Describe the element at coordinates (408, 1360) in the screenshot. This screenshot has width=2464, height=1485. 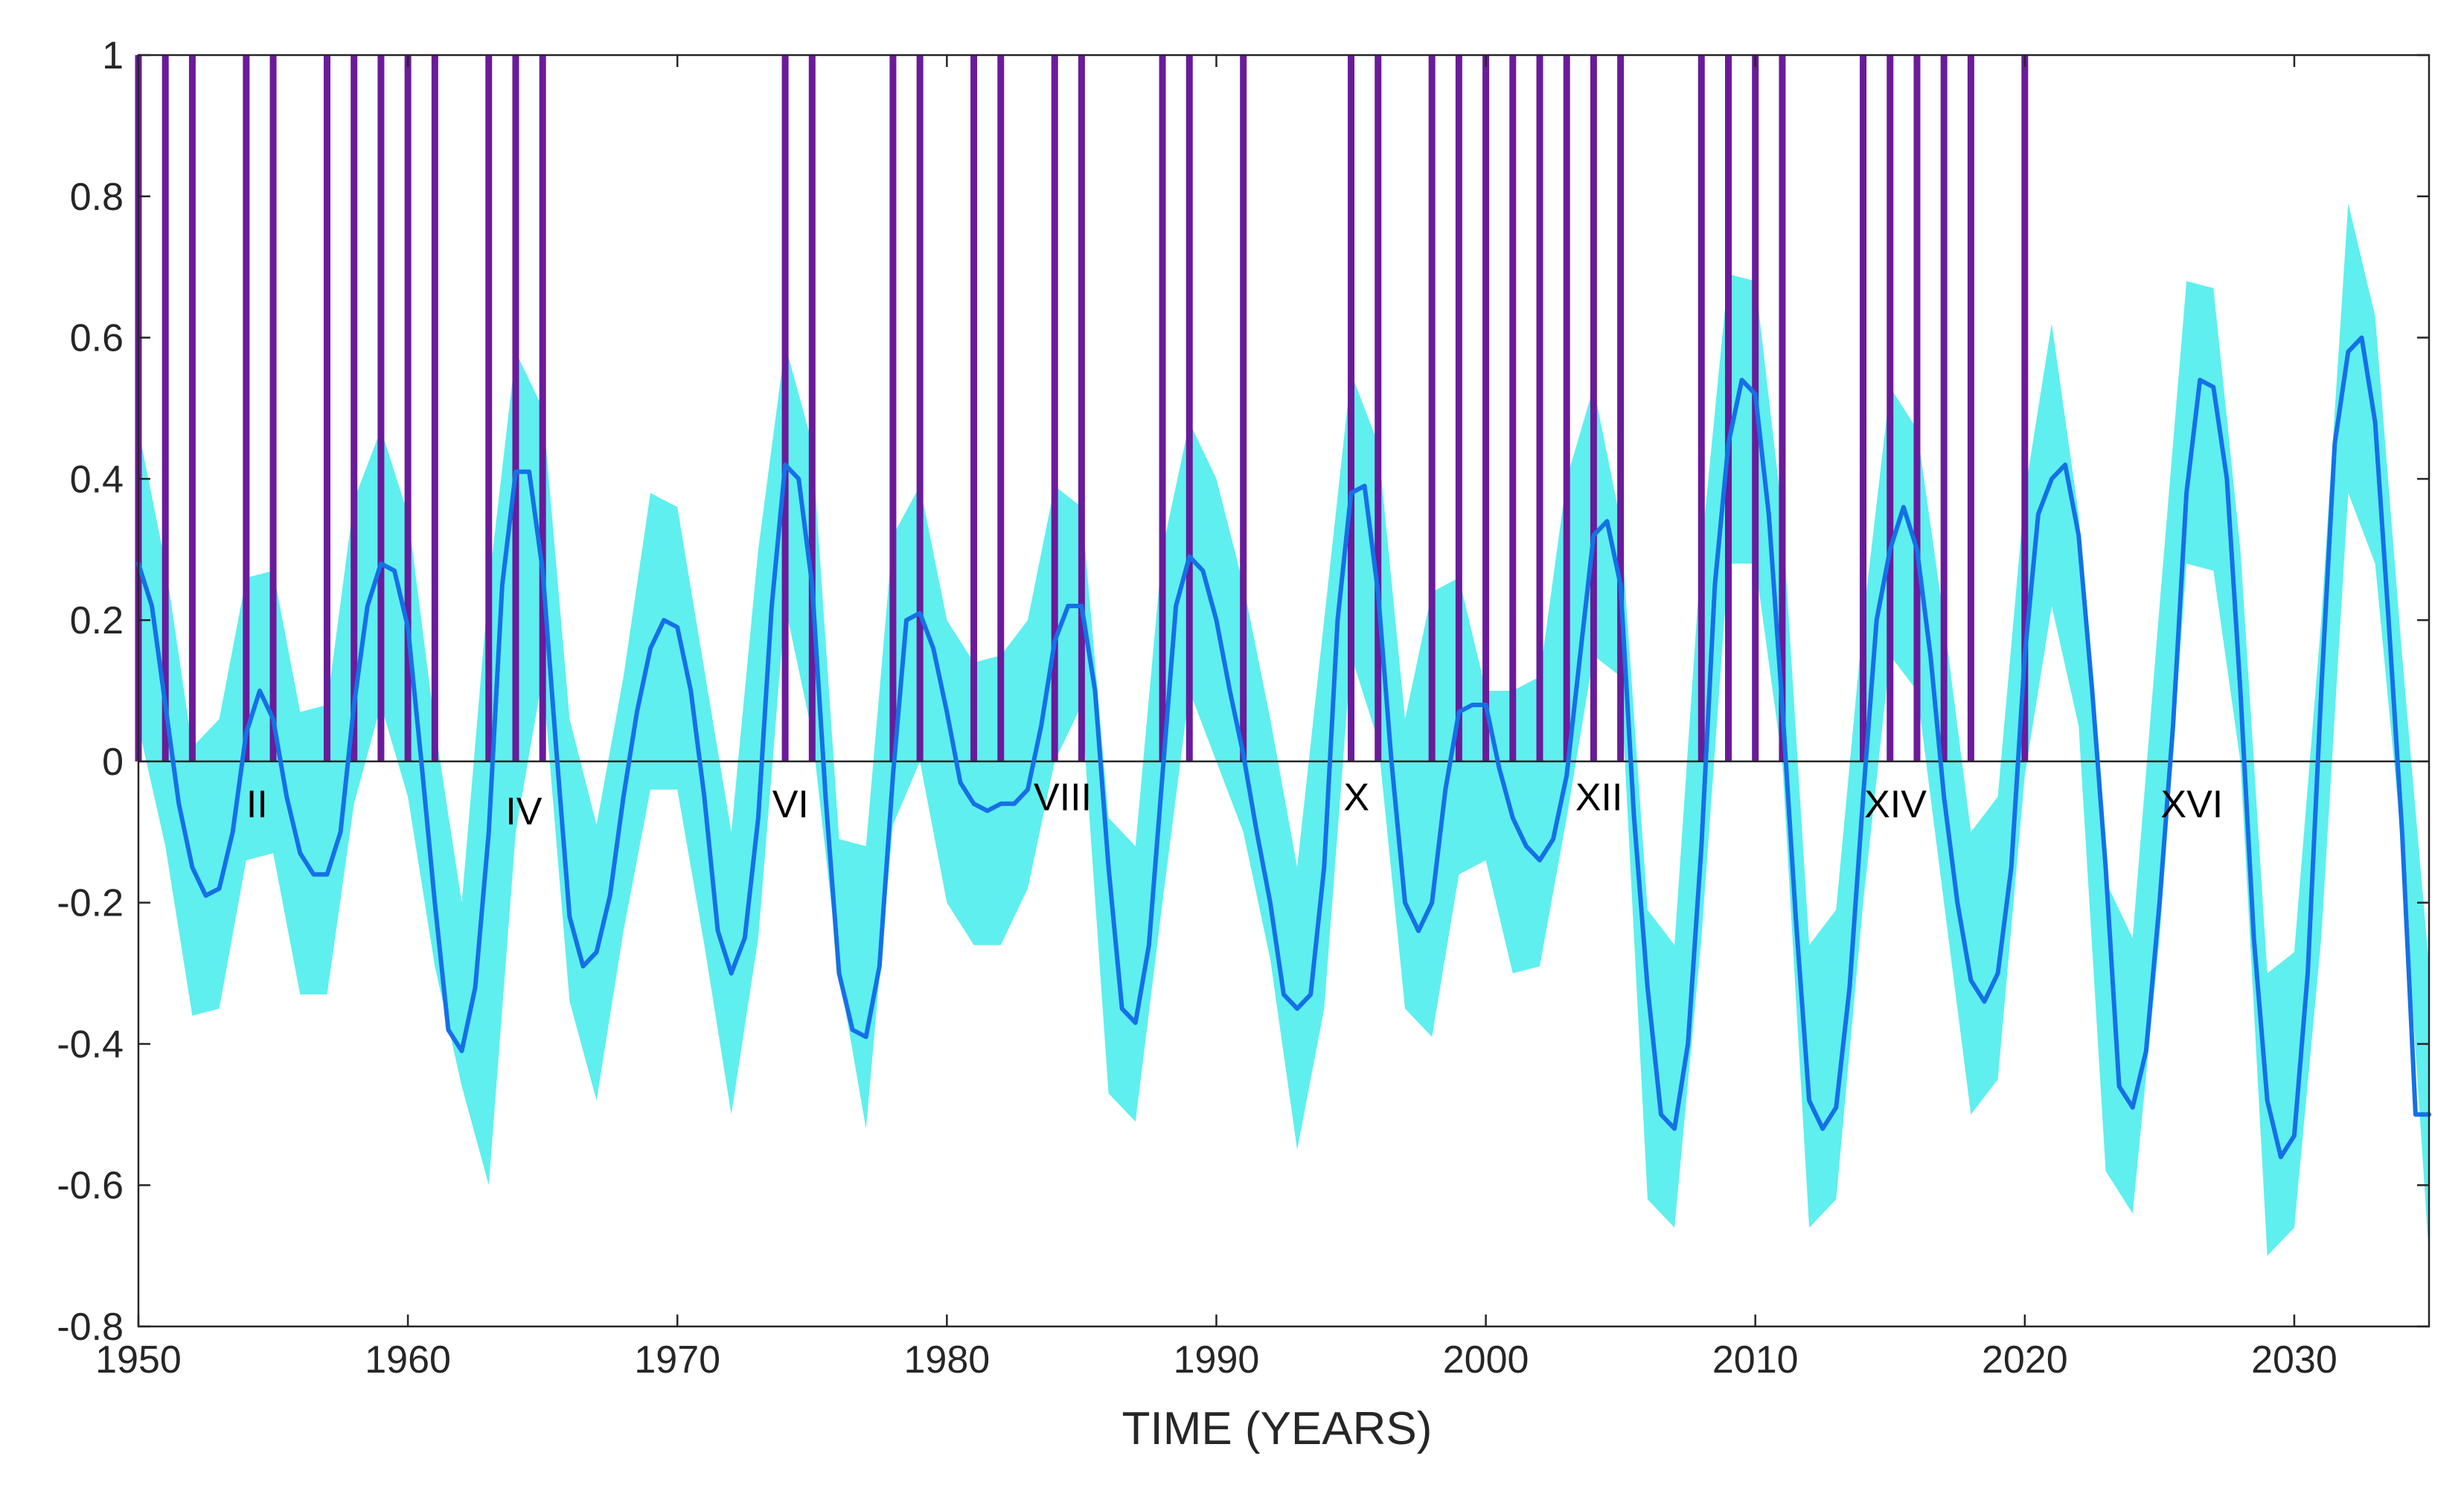
I see `x-tick-label-1960: 1960` at that location.